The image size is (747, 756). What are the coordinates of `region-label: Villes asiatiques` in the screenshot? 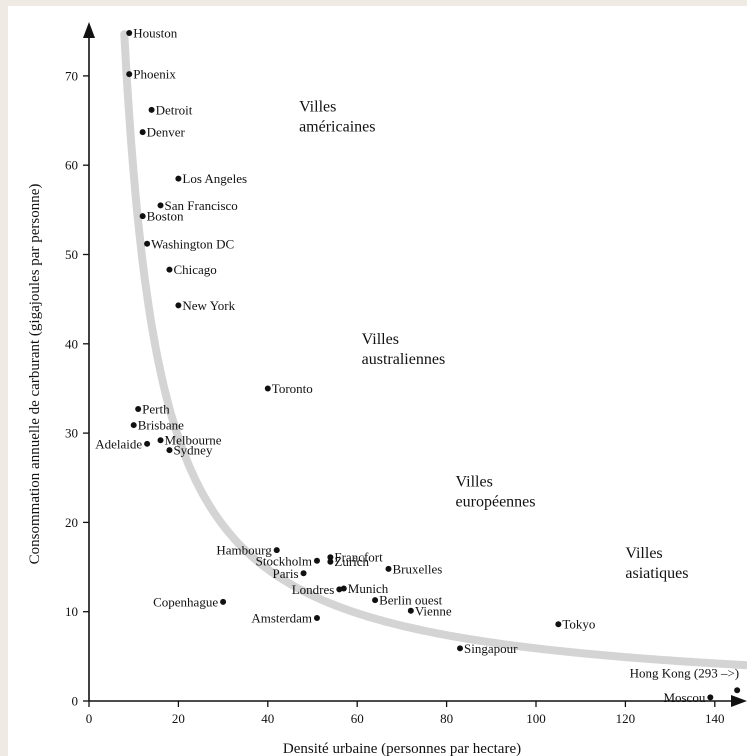 It's located at (656, 563).